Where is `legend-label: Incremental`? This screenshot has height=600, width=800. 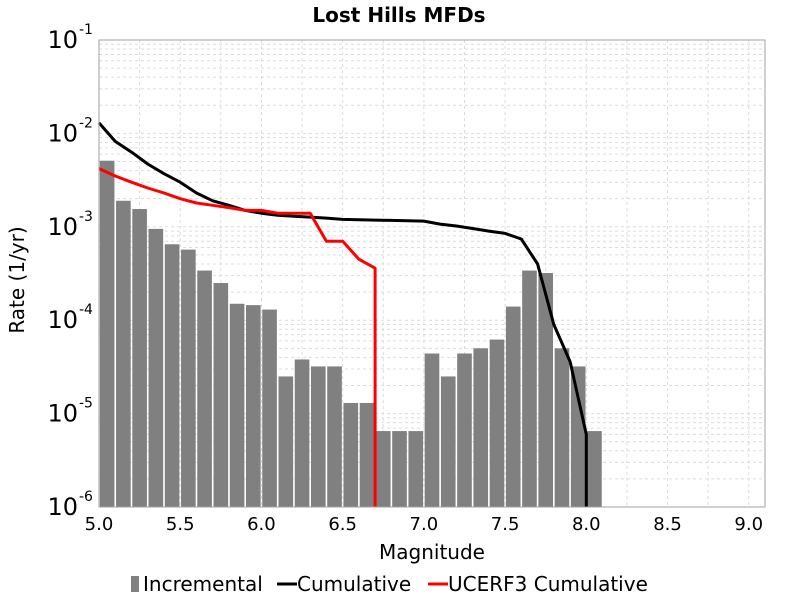 legend-label: Incremental is located at coordinates (203, 584).